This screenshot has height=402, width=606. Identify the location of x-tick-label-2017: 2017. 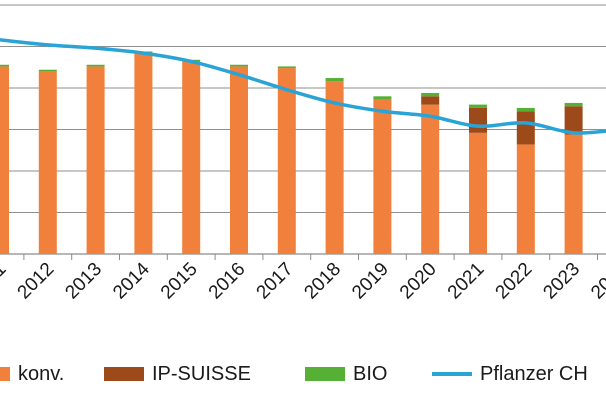
(275, 281).